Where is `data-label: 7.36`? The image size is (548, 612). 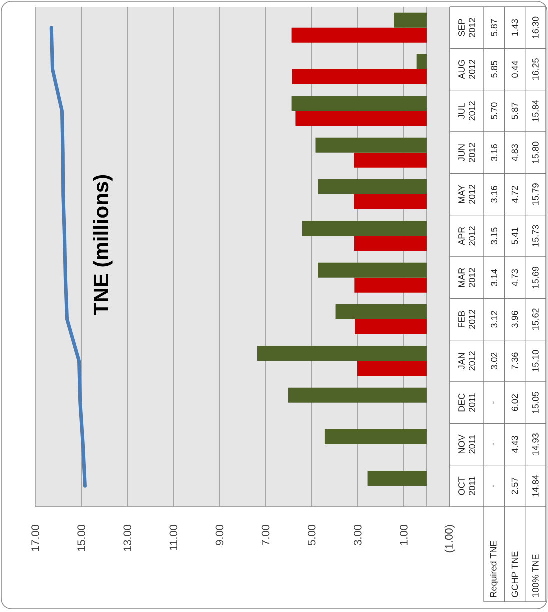 data-label: 7.36 is located at coordinates (515, 361).